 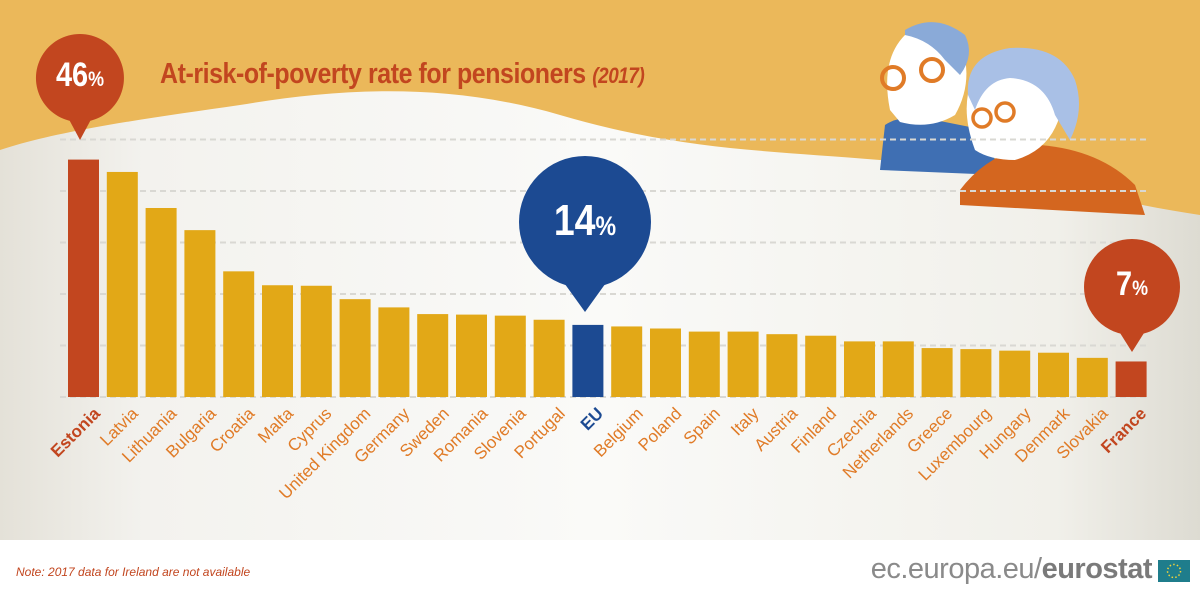 I want to click on france-callout-bubble, so click(x=1132, y=287).